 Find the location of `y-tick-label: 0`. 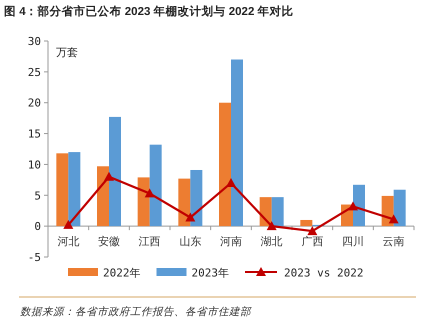

y-tick-label: 0 is located at coordinates (37, 227).